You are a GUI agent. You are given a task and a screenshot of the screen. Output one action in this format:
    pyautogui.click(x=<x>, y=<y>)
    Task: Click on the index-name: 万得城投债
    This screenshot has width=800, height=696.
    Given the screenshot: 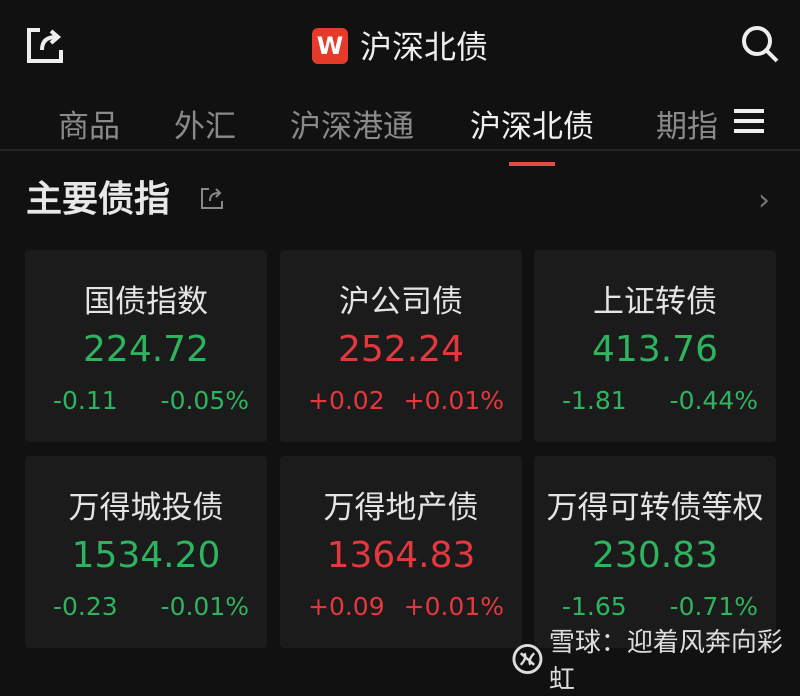 What is the action you would take?
    pyautogui.click(x=146, y=508)
    